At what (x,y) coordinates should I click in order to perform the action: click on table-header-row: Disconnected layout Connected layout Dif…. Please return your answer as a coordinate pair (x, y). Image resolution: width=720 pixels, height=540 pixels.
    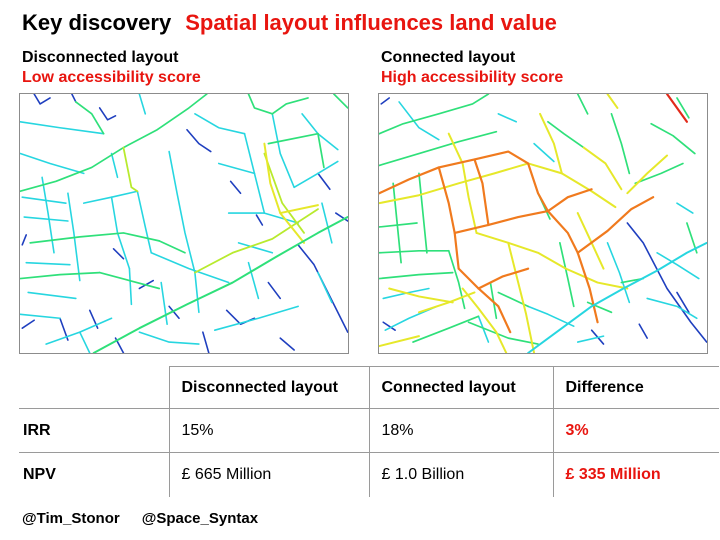
    Looking at the image, I should click on (369, 387).